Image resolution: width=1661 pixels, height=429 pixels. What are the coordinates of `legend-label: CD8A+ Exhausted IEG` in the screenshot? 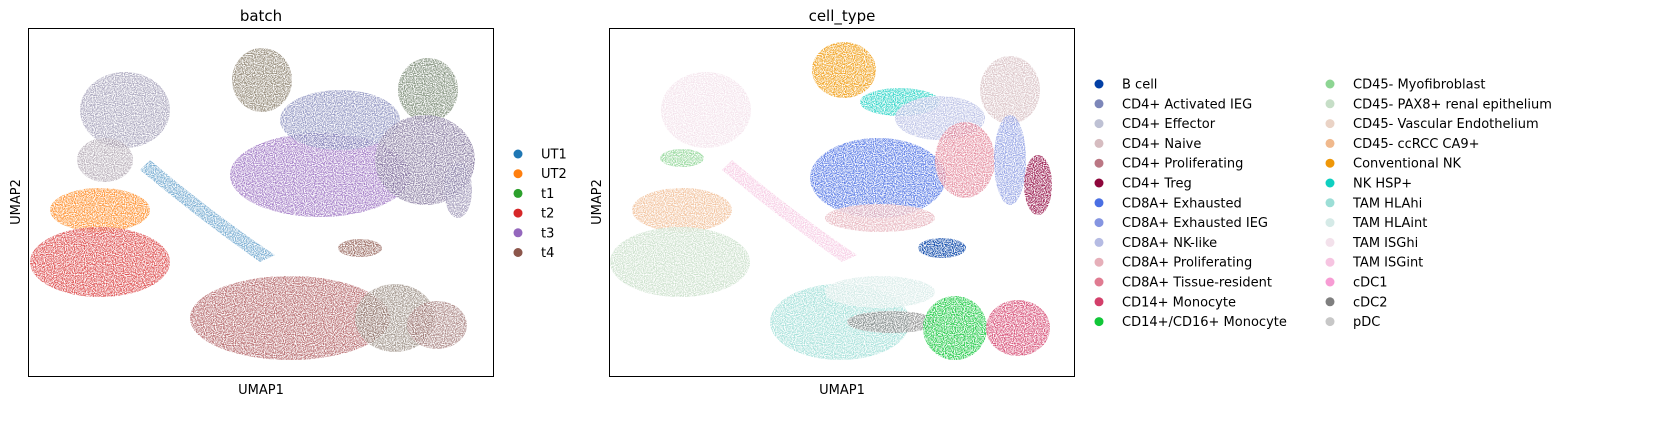 It's located at (1195, 223).